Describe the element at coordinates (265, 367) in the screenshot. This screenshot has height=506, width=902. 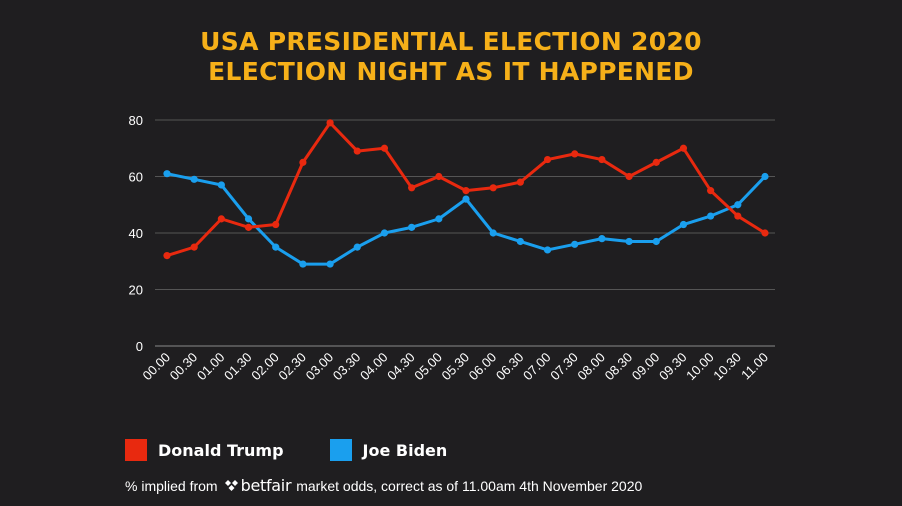
I see `x-tick-label: 02.00` at that location.